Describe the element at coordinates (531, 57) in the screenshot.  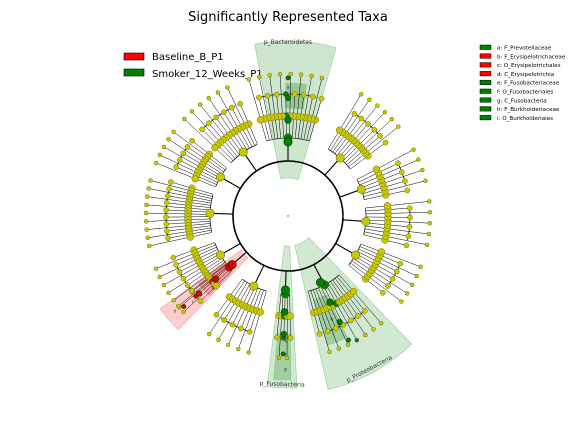
I see `key-label-b: b: F_Erysipelotrichaceae` at that location.